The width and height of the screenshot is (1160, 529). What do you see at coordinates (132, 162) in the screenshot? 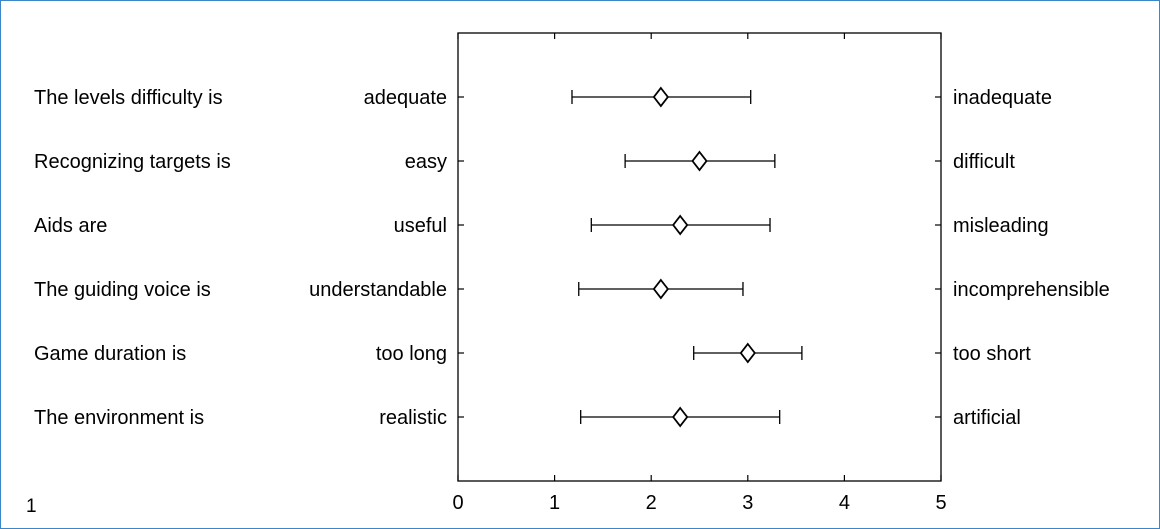
I see `statement-label: Recognizing targets is` at bounding box center [132, 162].